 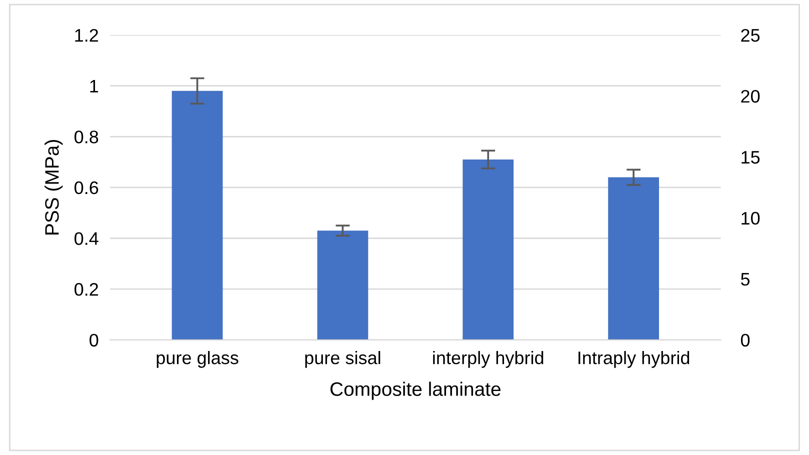 What do you see at coordinates (751, 157) in the screenshot?
I see `y2-tick-label: 15` at bounding box center [751, 157].